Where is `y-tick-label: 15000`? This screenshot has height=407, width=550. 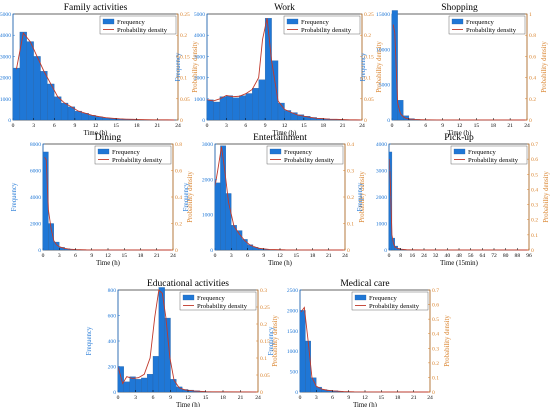
y-tick-label: 15000 is located at coordinates (383, 15).